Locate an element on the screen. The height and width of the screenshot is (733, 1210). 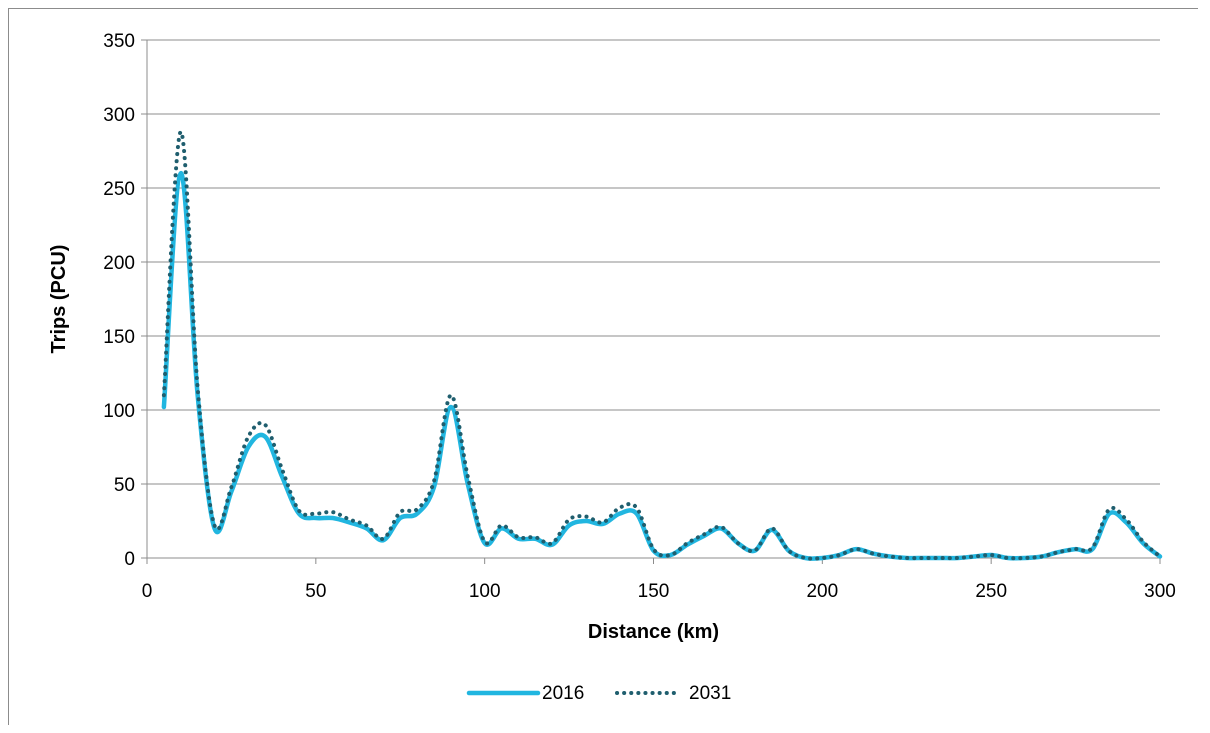
y-tick-label-100: 100 is located at coordinates (119, 411).